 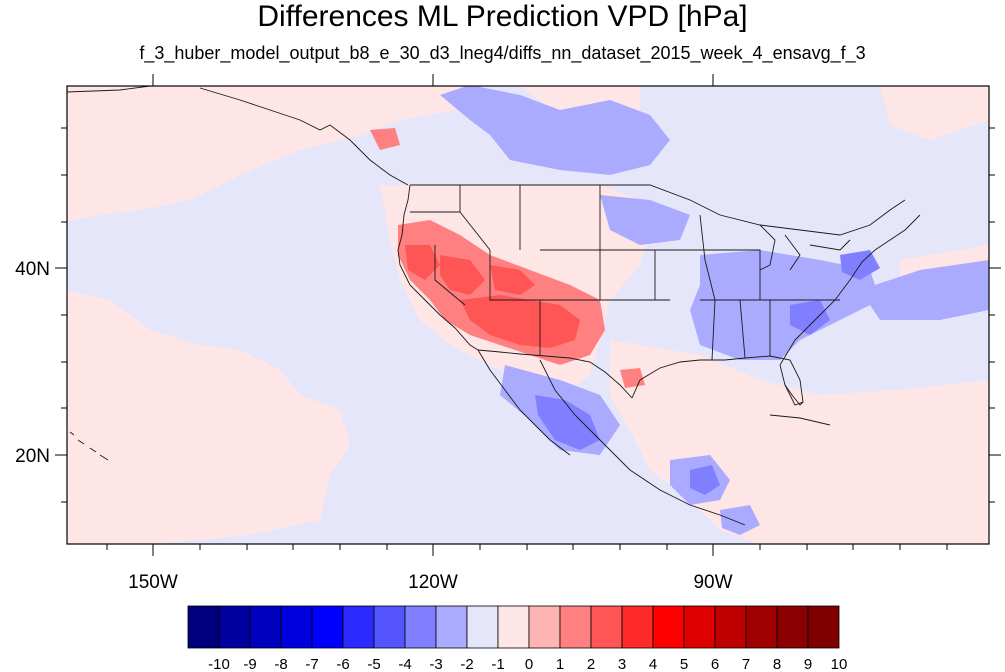 What do you see at coordinates (800, 420) in the screenshot?
I see `cuba-coastline` at bounding box center [800, 420].